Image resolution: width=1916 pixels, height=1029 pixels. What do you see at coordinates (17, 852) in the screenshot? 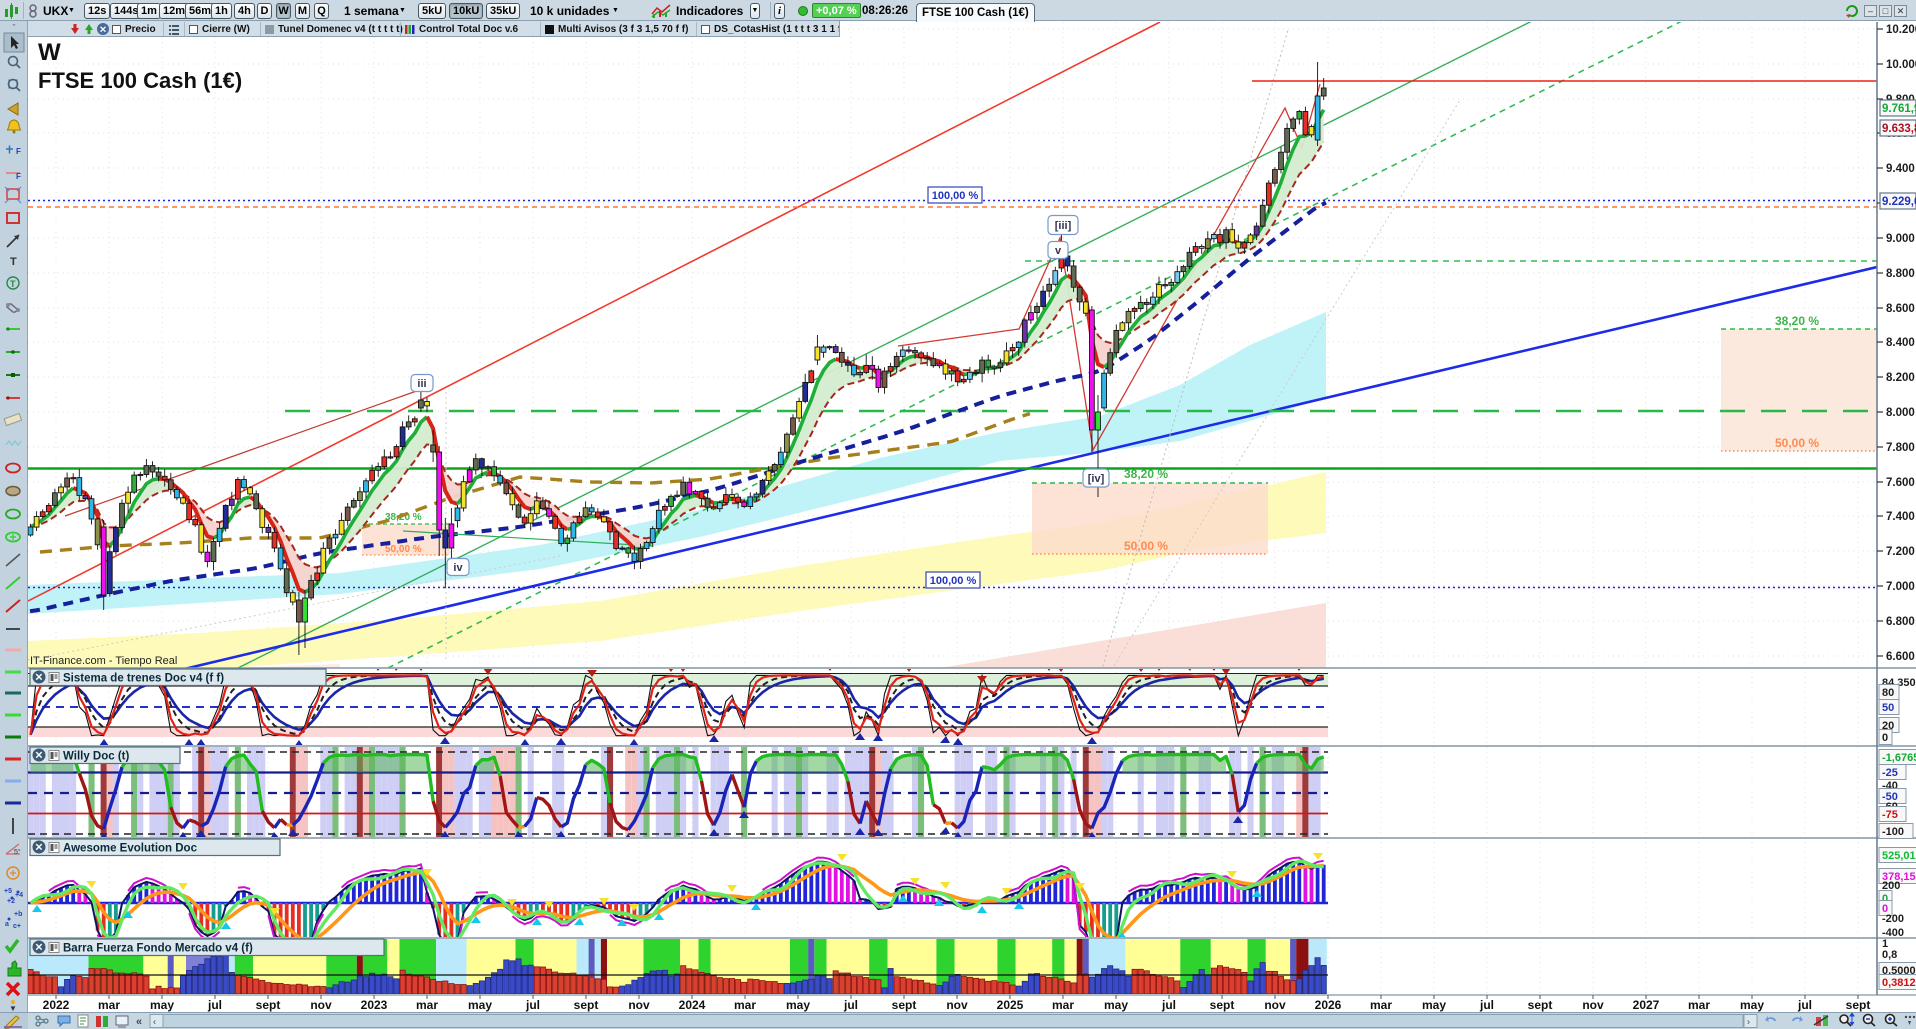
I see `svg-text: 5°` at bounding box center [17, 852].